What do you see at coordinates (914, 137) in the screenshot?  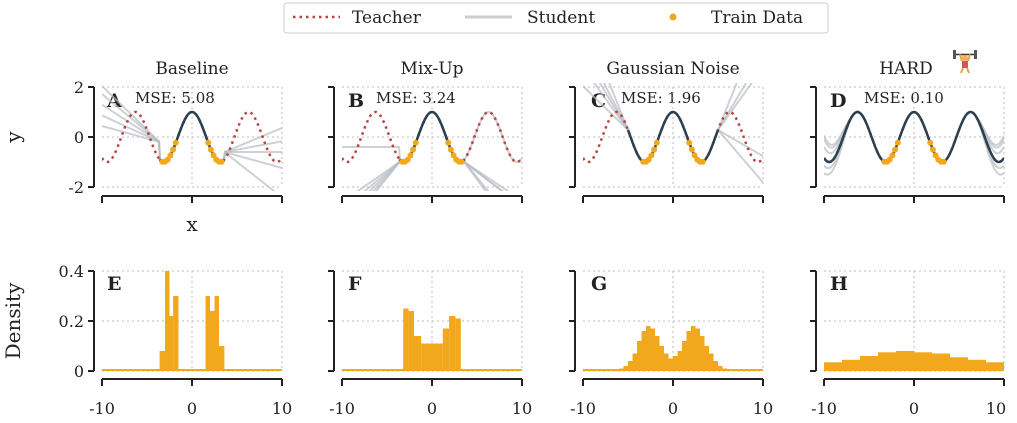 I see `student-fit-line` at bounding box center [914, 137].